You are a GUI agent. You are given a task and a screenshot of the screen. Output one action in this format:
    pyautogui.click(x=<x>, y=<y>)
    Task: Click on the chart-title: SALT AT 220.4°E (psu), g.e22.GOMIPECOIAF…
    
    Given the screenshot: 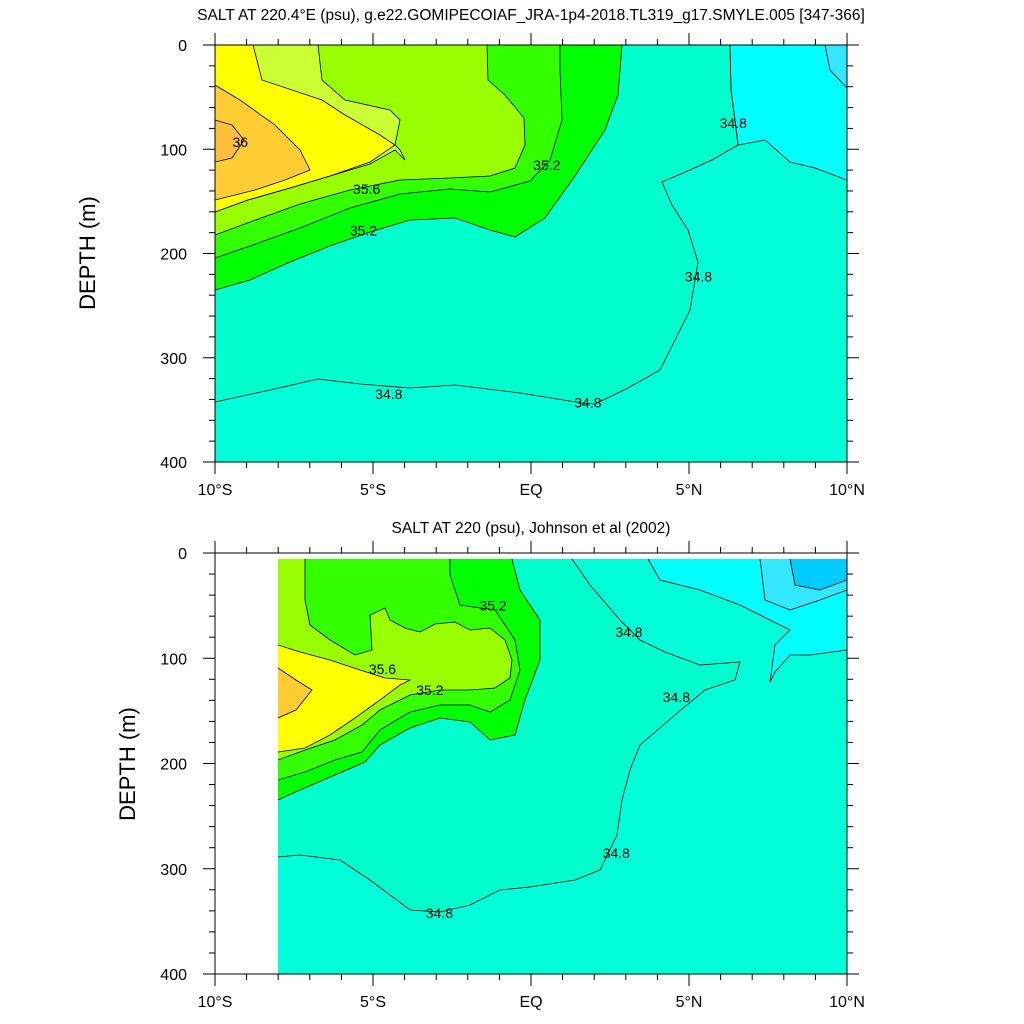 What is the action you would take?
    pyautogui.click(x=531, y=15)
    